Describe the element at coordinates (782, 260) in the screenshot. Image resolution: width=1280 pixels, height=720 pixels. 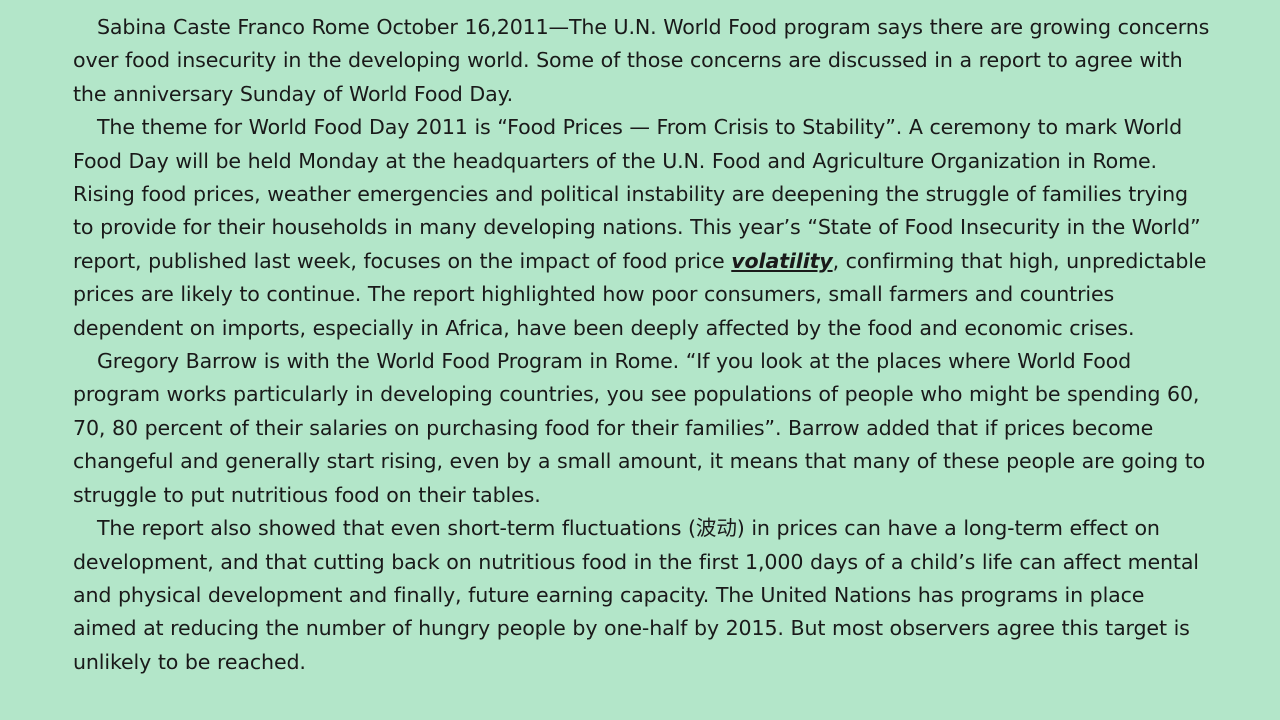
I see `highlighted-keyword: volatility` at that location.